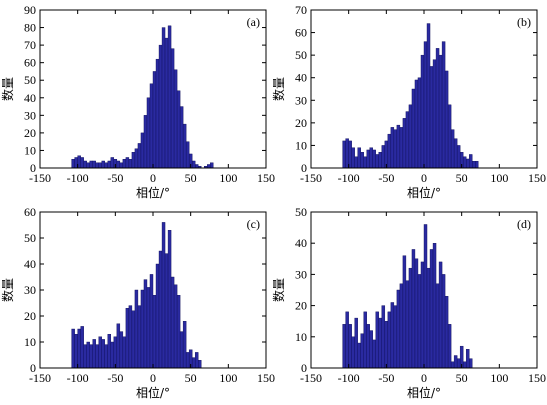 This screenshot has width=547, height=405. Describe the element at coordinates (424, 178) in the screenshot. I see `x-tick-label: 0` at that location.